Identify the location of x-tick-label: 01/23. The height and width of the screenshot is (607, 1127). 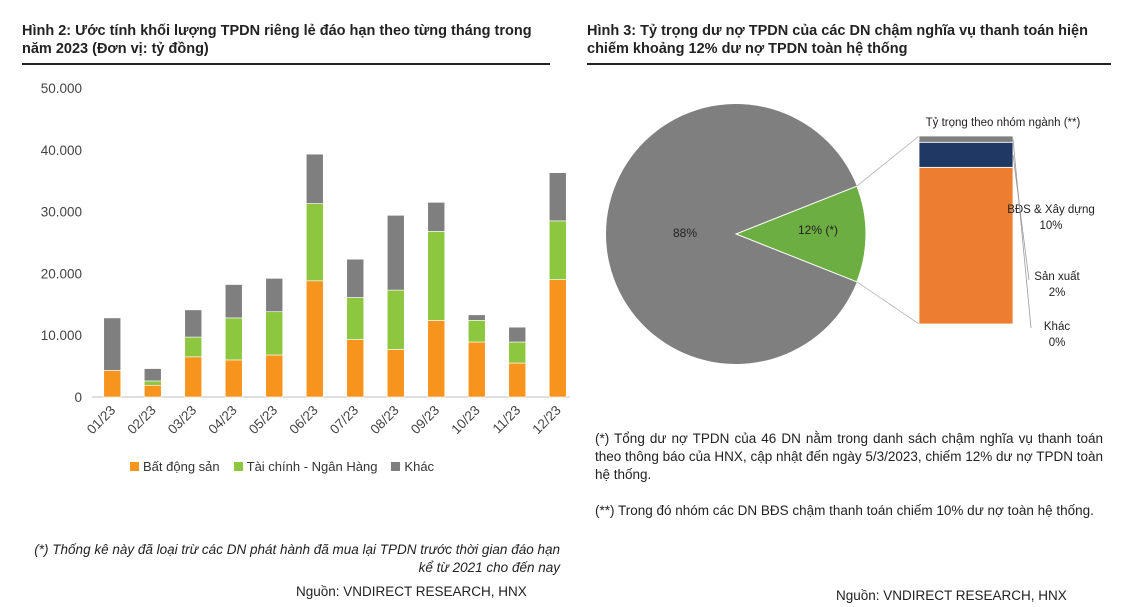
(101, 420).